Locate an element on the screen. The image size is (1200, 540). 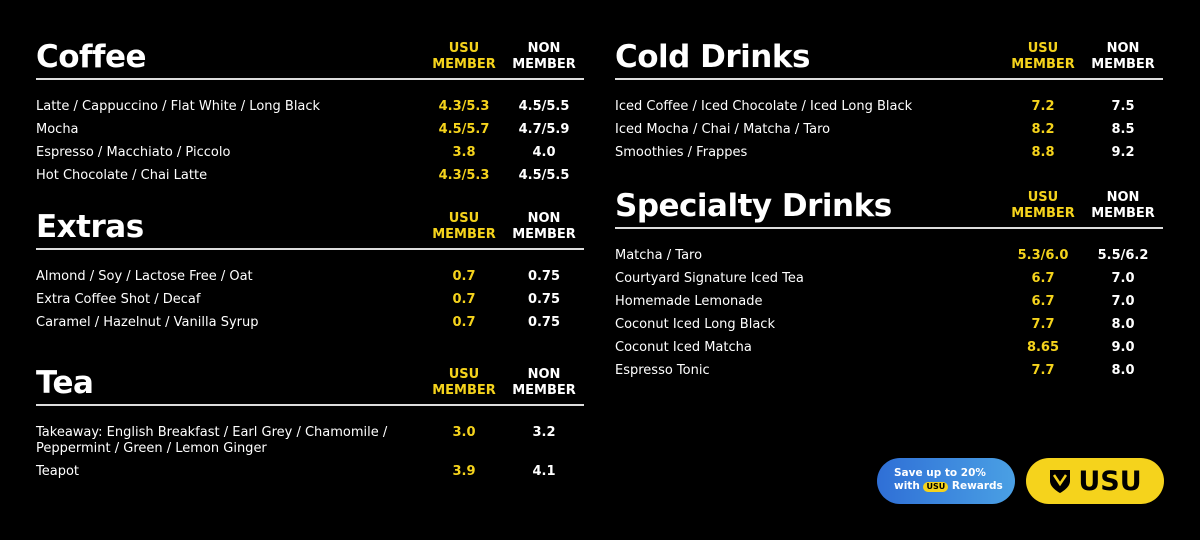
promo-with: with is located at coordinates (907, 486).